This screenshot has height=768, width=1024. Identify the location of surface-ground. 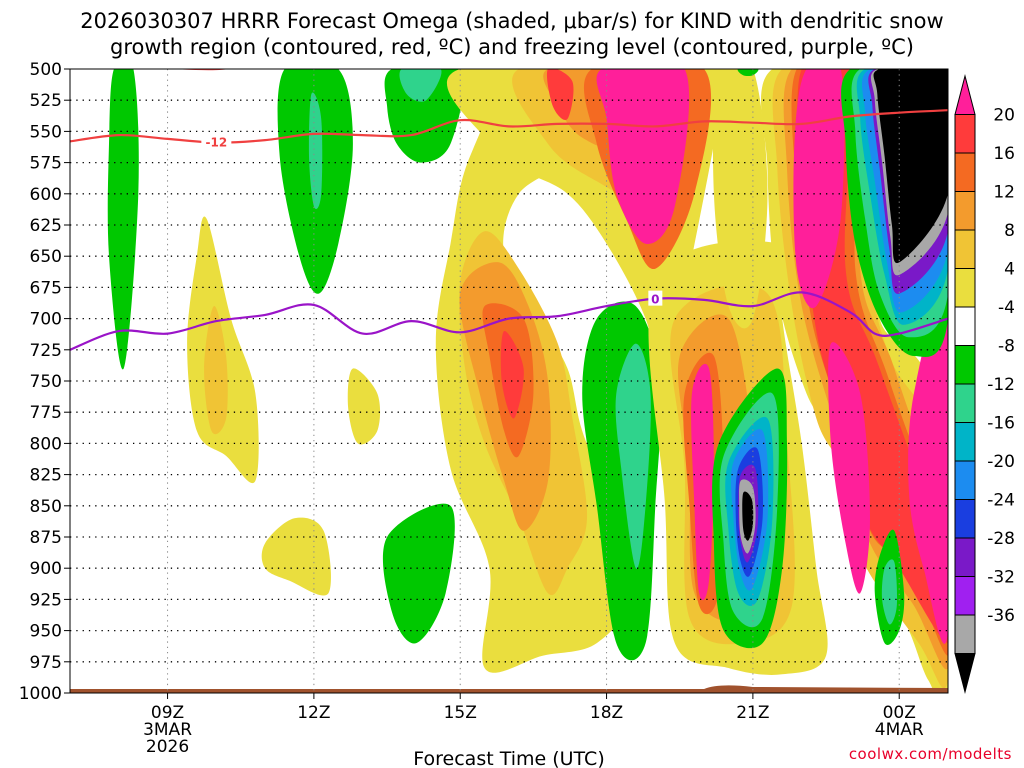
(509, 689).